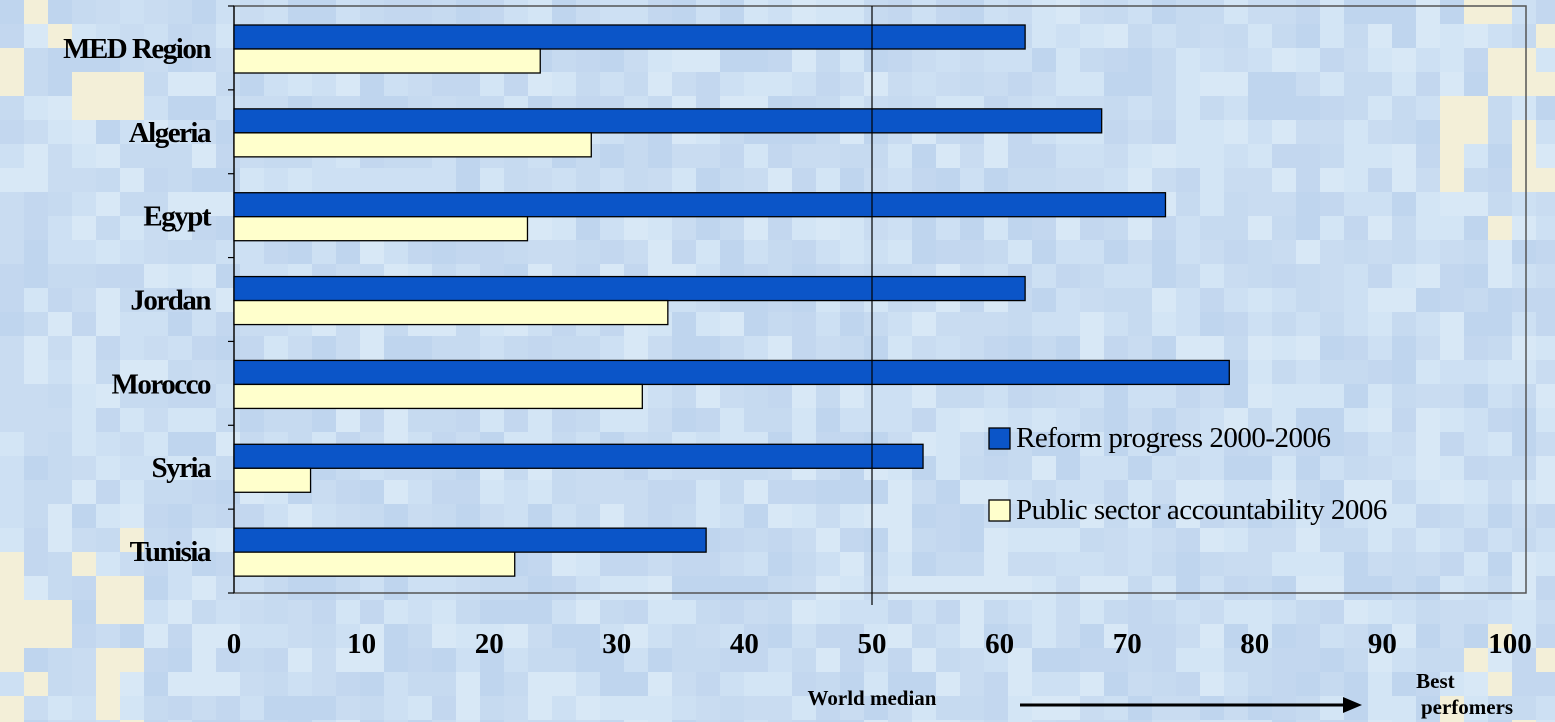  I want to click on category-label: Morocco, so click(161, 384).